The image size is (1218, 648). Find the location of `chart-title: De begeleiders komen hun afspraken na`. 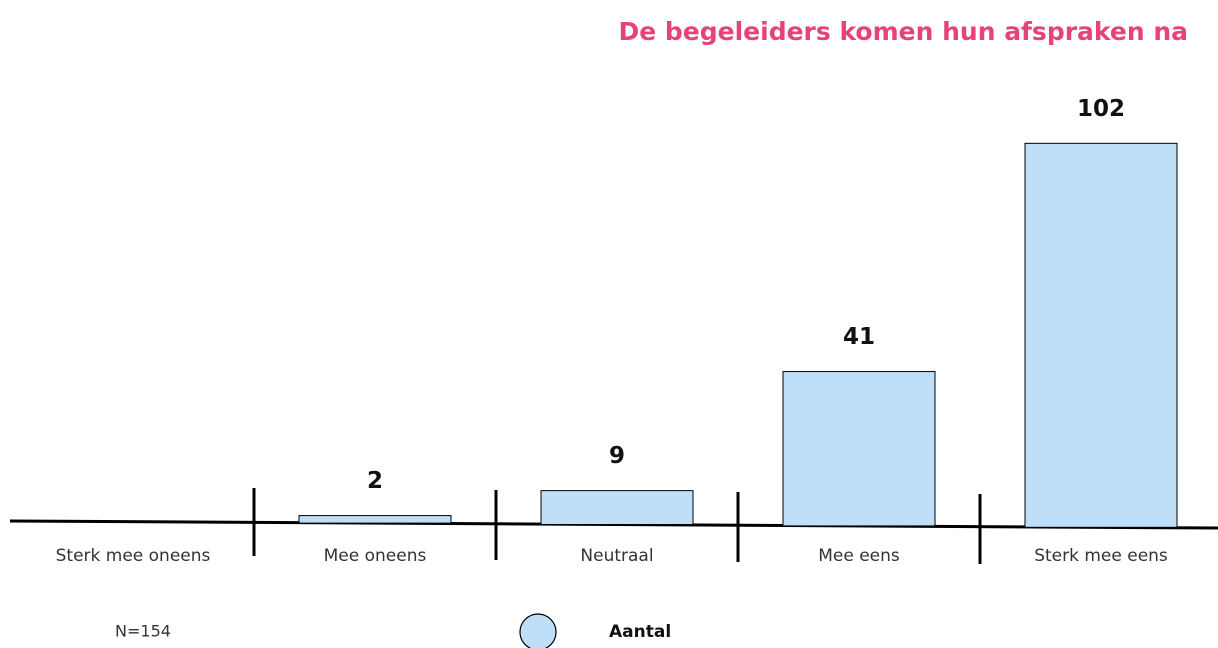

chart-title: De begeleiders komen hun afspraken na is located at coordinates (903, 31).